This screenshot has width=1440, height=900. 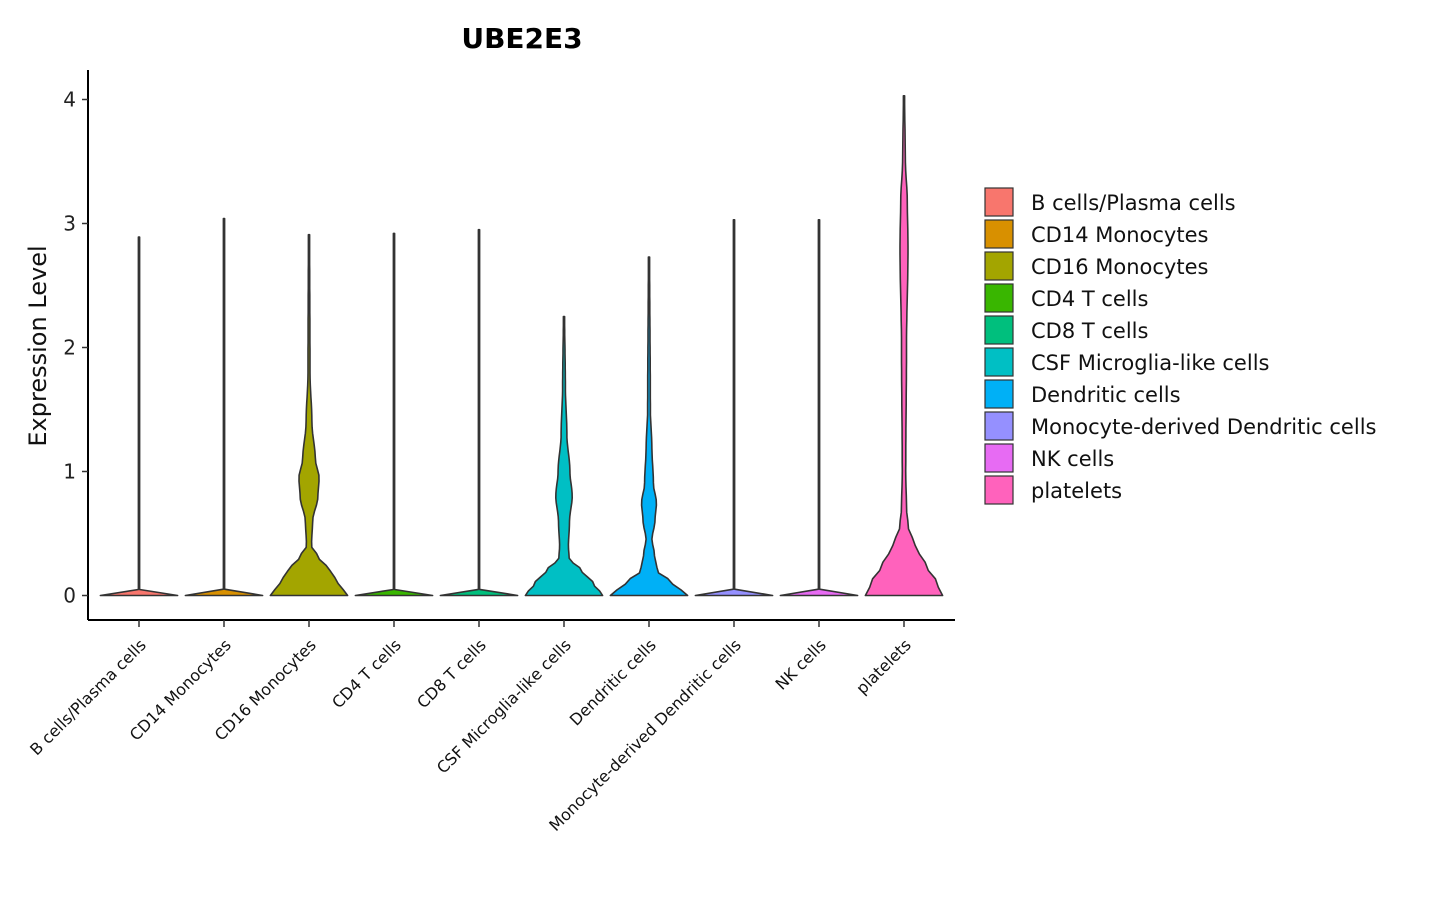 What do you see at coordinates (38, 345) in the screenshot?
I see `y-axis-label: Expression Level` at bounding box center [38, 345].